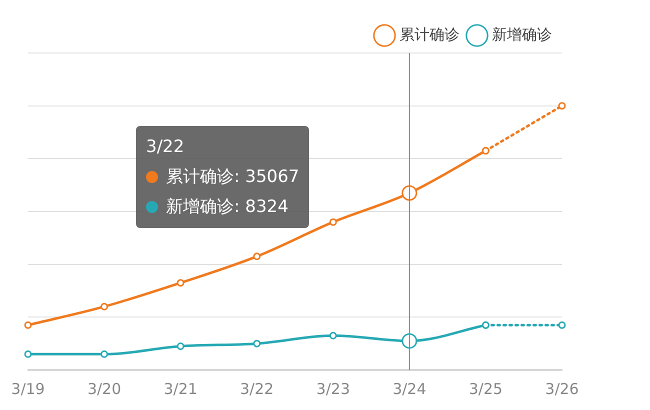 The image size is (650, 410). What do you see at coordinates (485, 389) in the screenshot?
I see `x-tick-label: 3/25` at bounding box center [485, 389].